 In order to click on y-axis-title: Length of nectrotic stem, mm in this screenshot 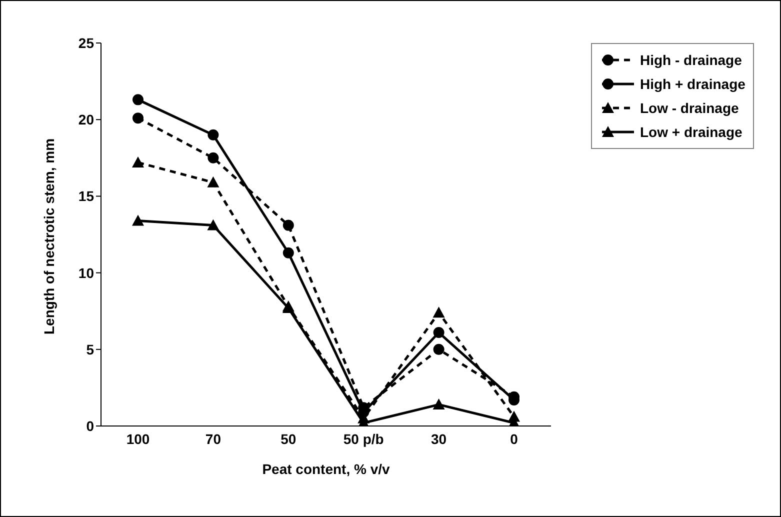, I will do `click(48, 236)`.